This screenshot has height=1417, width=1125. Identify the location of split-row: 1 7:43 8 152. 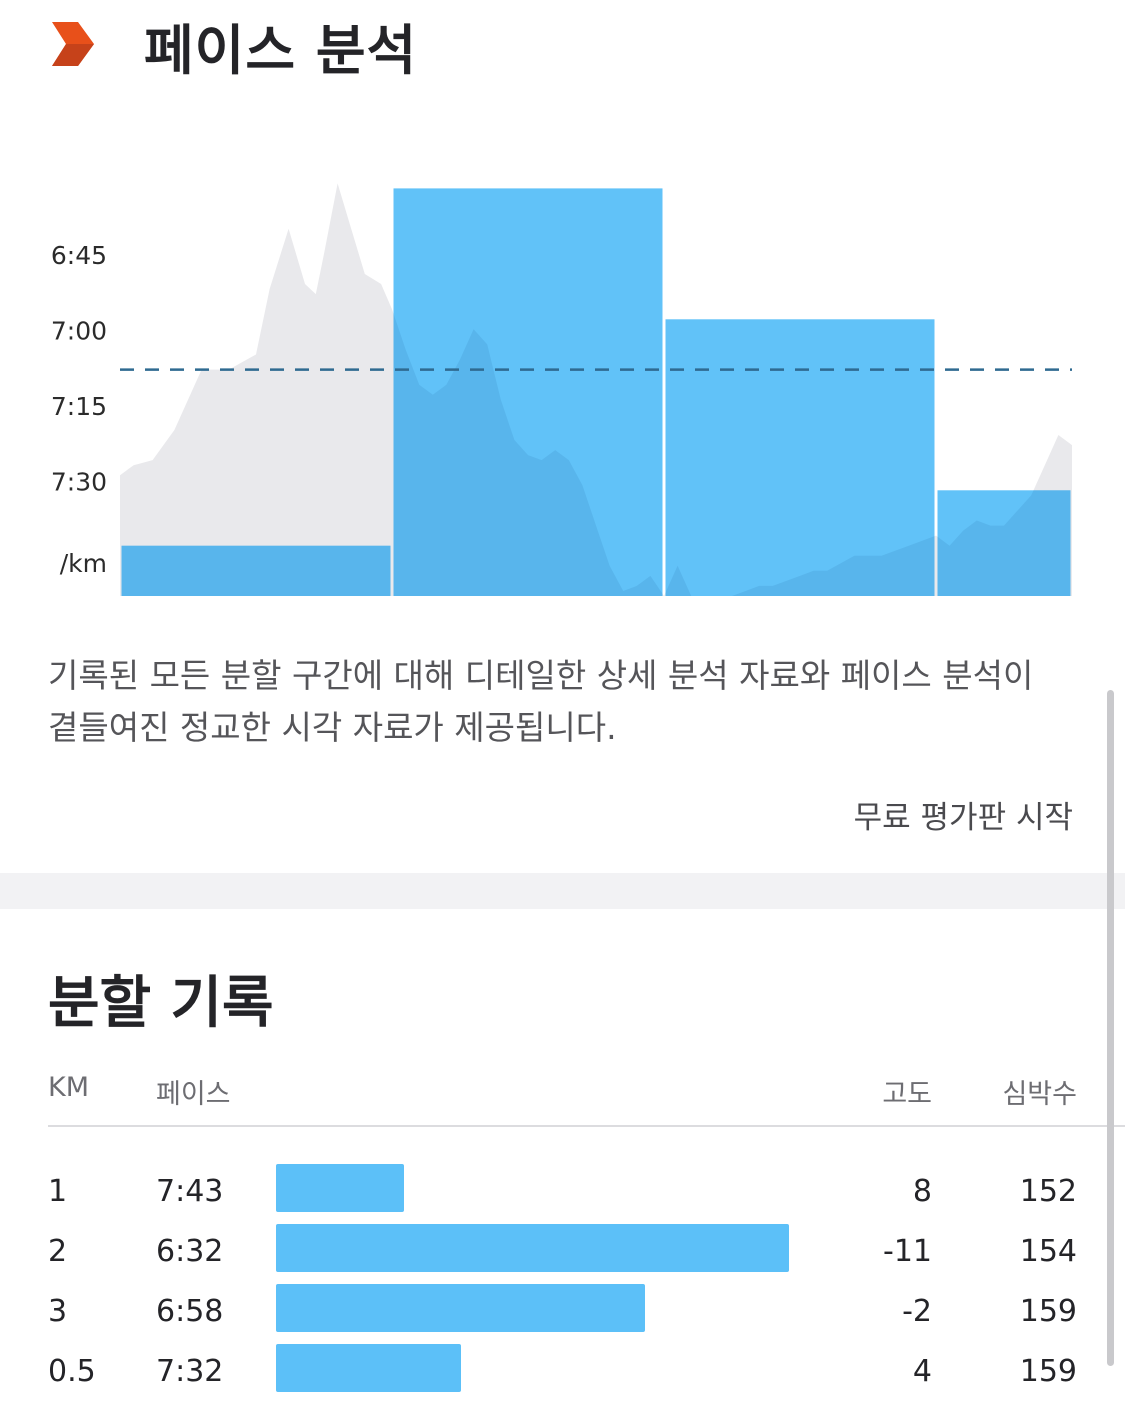
(562, 1194).